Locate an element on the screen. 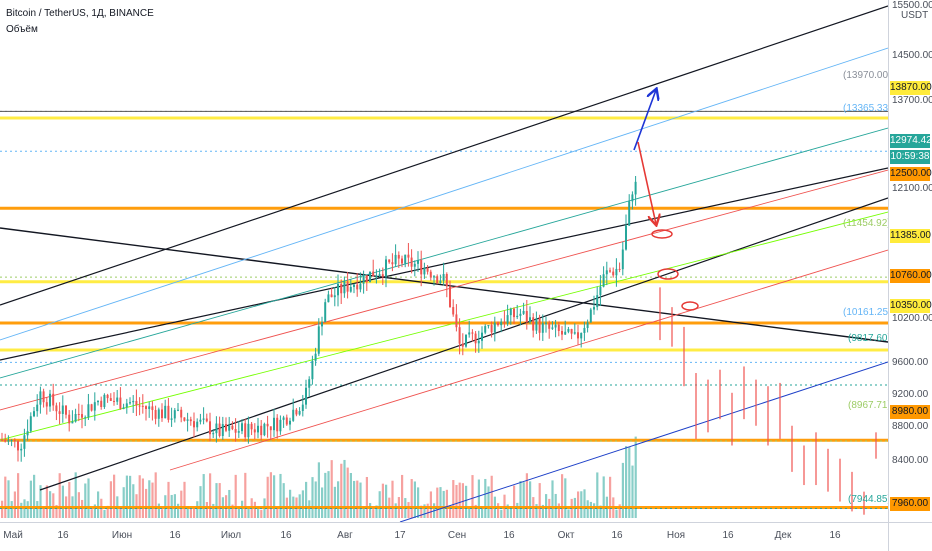 The image size is (932, 551). price-badge: 13870.00 is located at coordinates (911, 88).